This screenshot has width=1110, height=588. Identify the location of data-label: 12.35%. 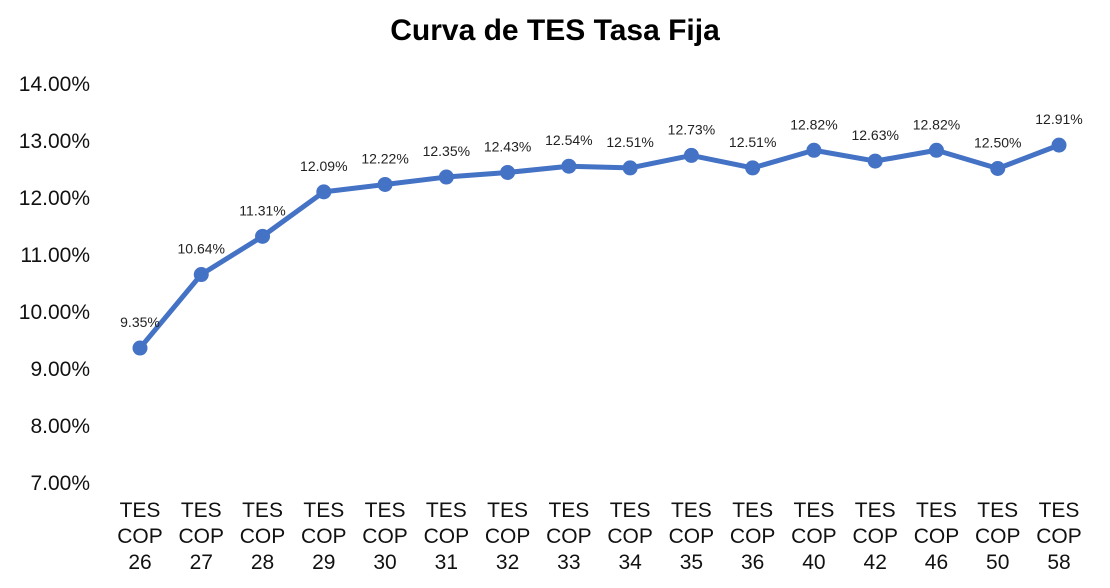
(446, 151).